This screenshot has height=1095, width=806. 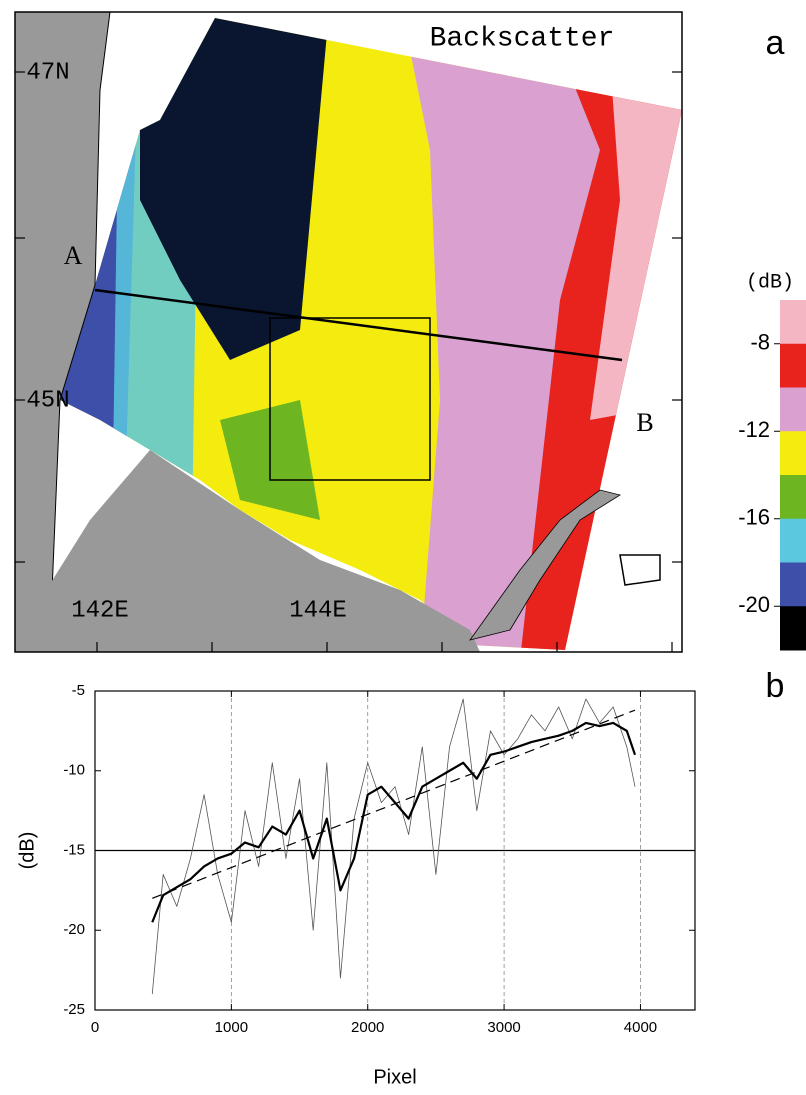 I want to click on x-tick-label: 1000, so click(x=231, y=1027).